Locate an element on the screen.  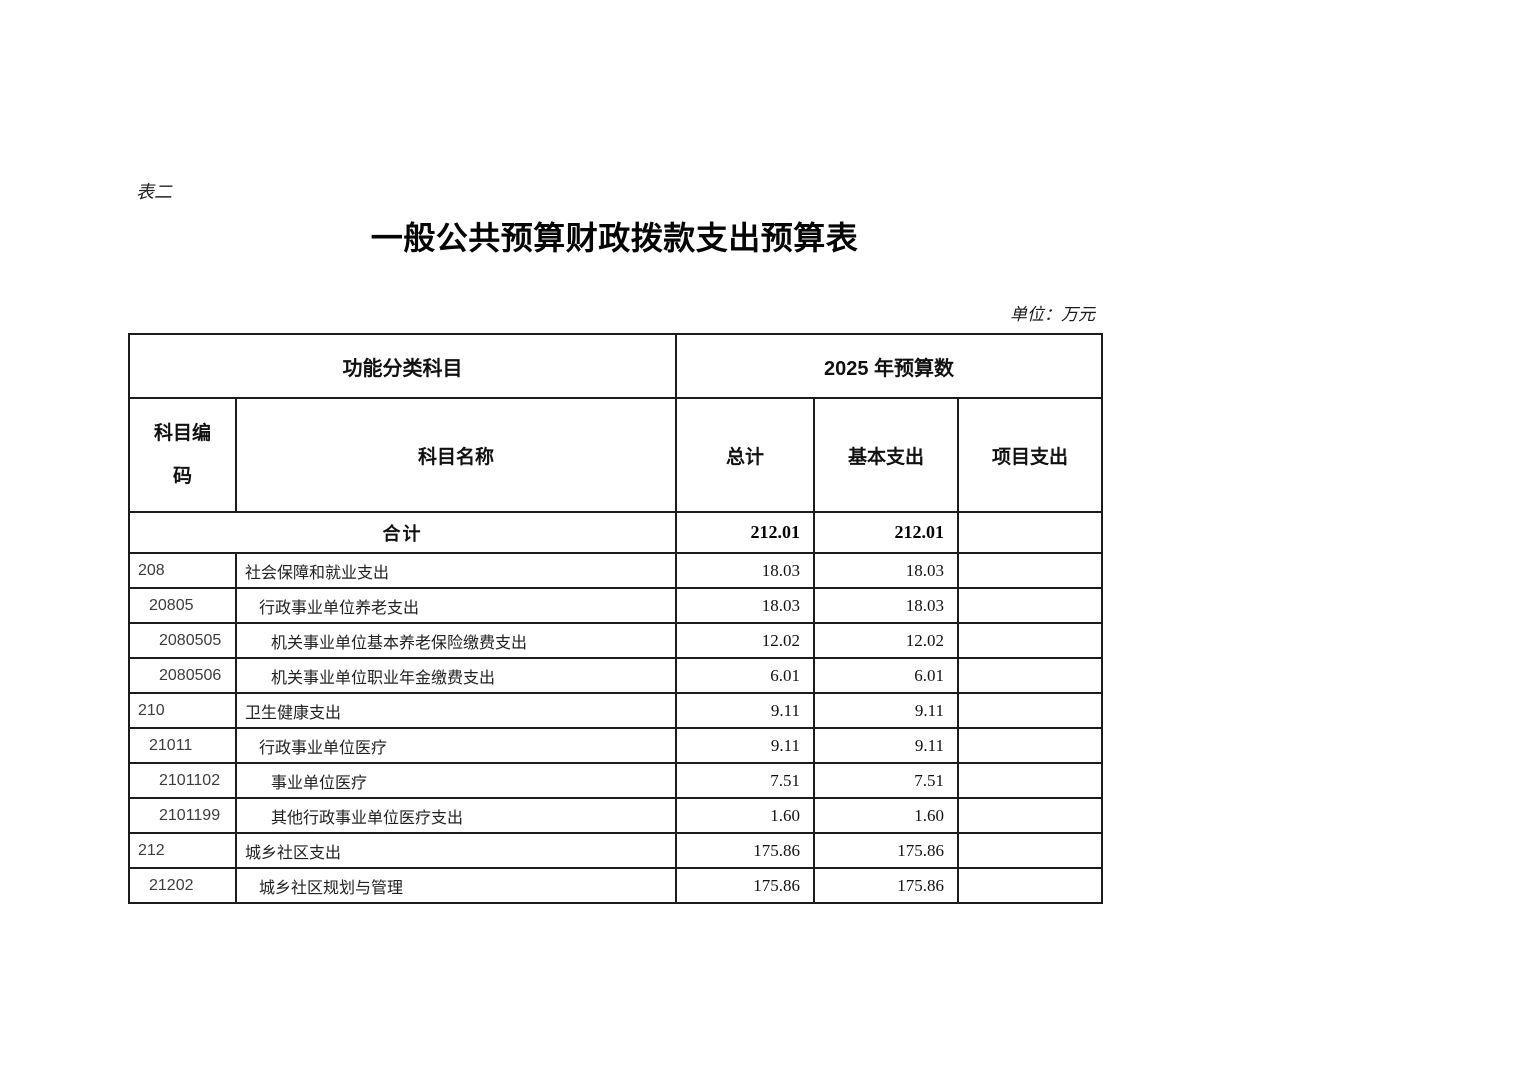
table-row: 21011 行政事业单位医疗 9.11 9.11 is located at coordinates (616, 745).